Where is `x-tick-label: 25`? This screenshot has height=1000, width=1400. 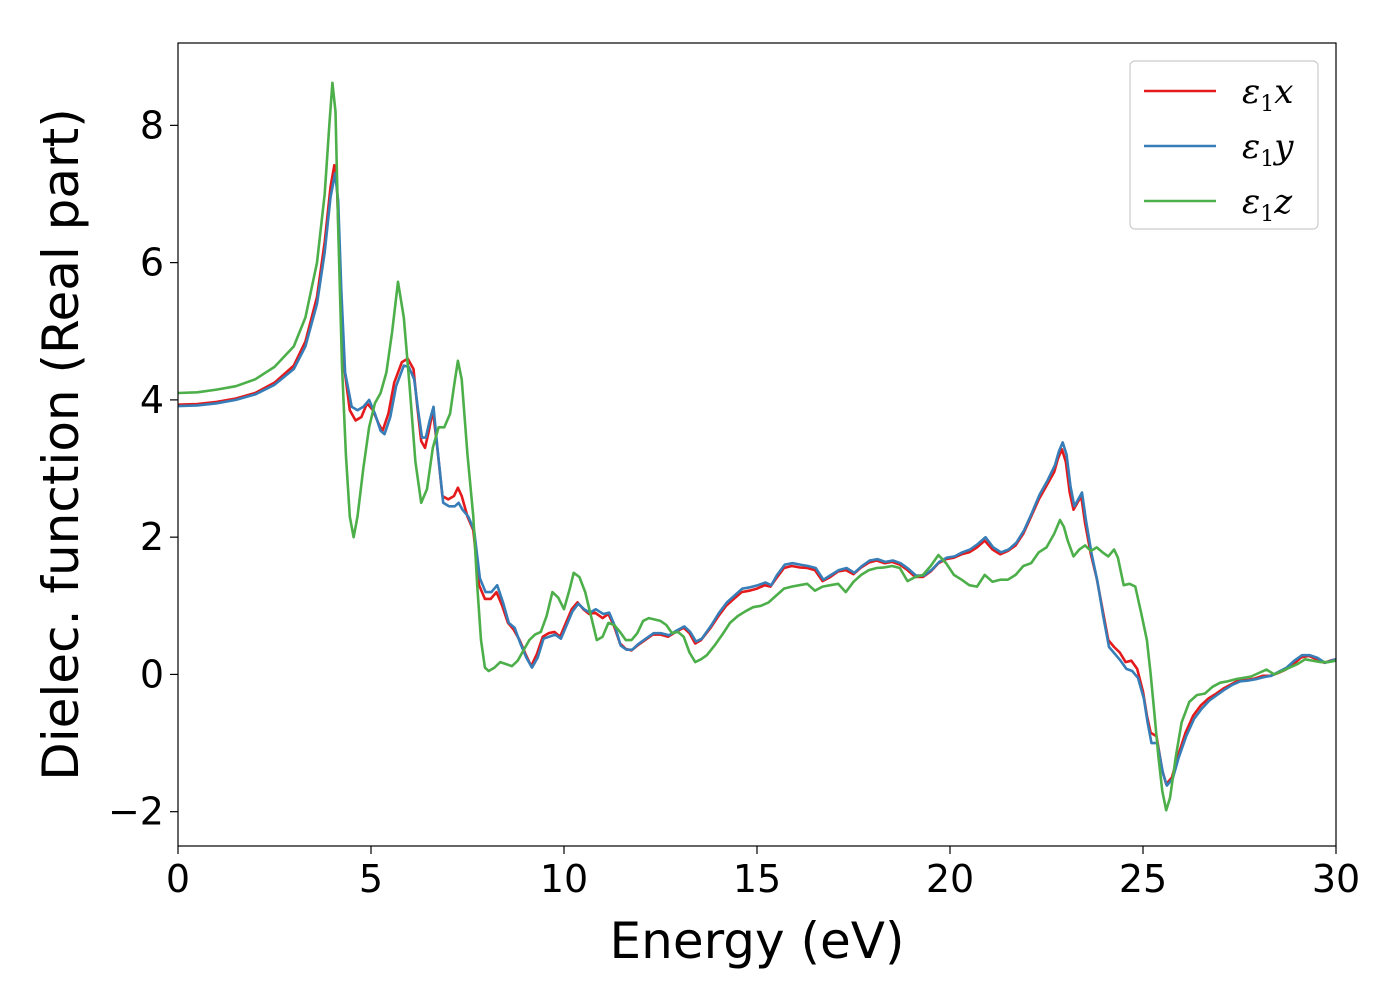 x-tick-label: 25 is located at coordinates (1143, 879).